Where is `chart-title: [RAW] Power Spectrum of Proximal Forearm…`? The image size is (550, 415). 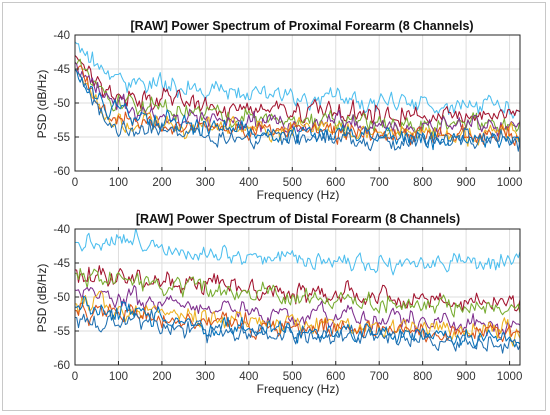
chart-title: [RAW] Power Spectrum of Proximal Forearm… is located at coordinates (301, 26).